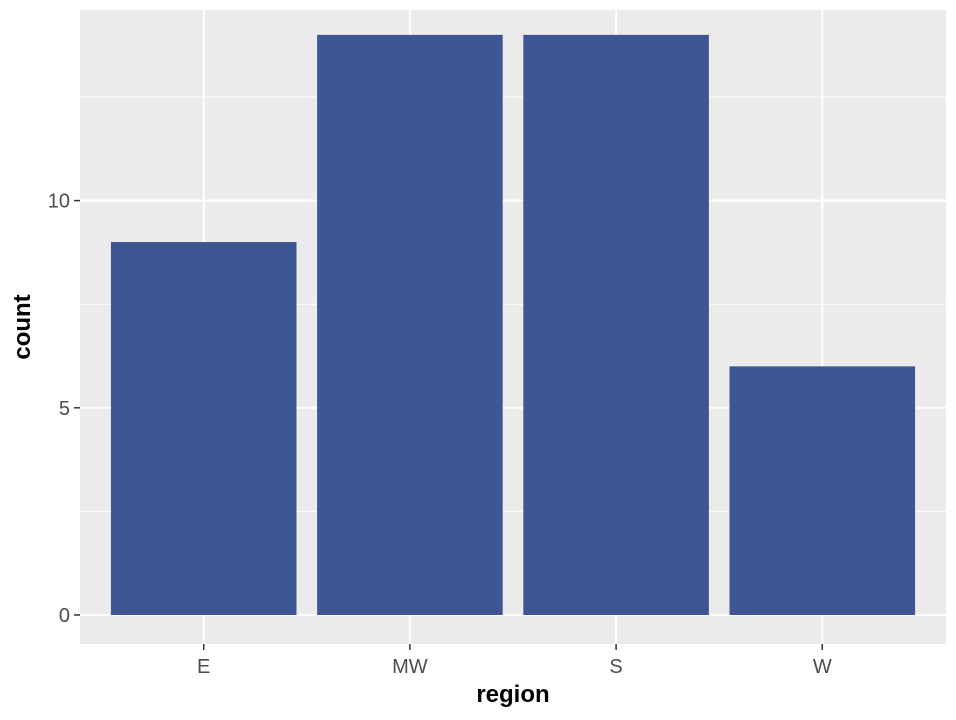  Describe the element at coordinates (203, 428) in the screenshot. I see `bar-e` at that location.